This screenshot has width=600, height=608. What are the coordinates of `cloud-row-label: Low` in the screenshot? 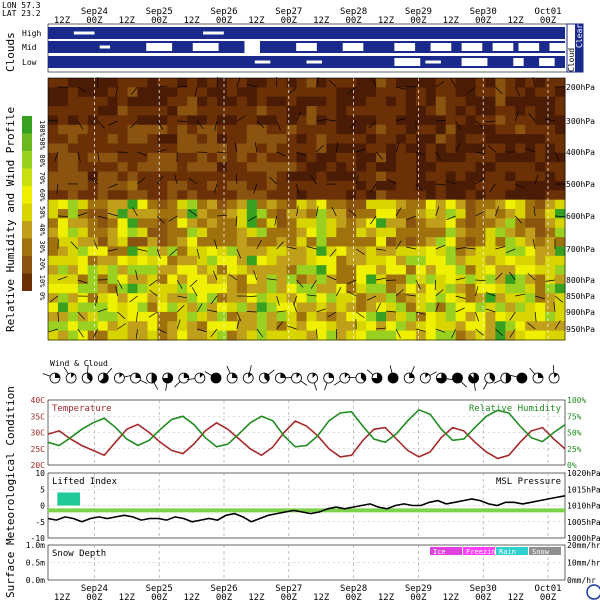 It's located at (29, 62).